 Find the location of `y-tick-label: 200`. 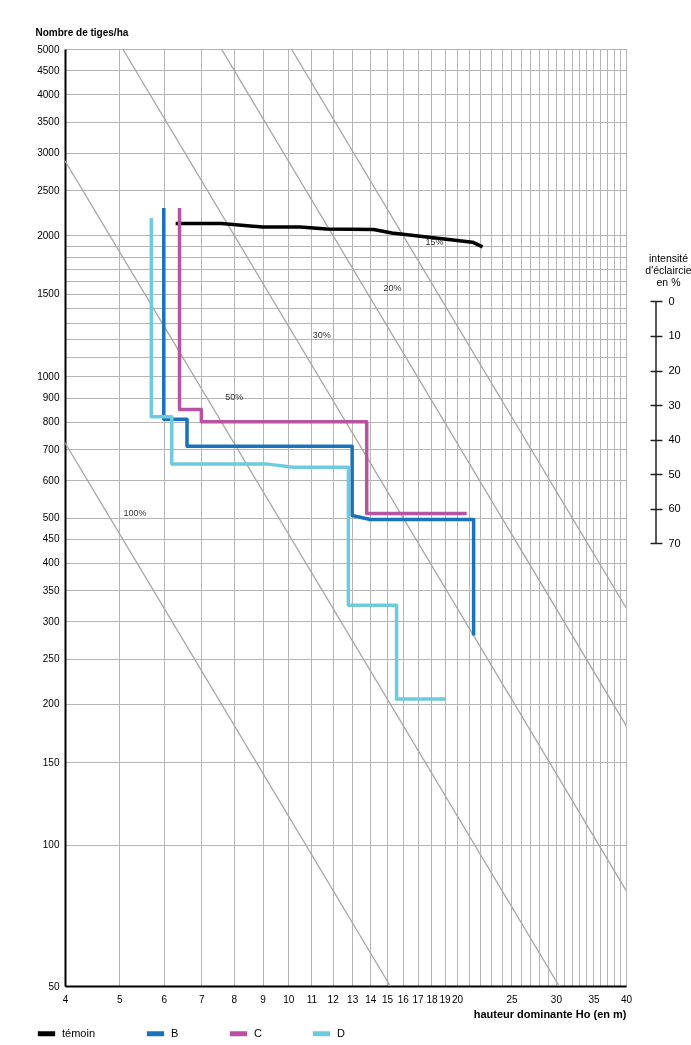

y-tick-label: 200 is located at coordinates (51, 704).